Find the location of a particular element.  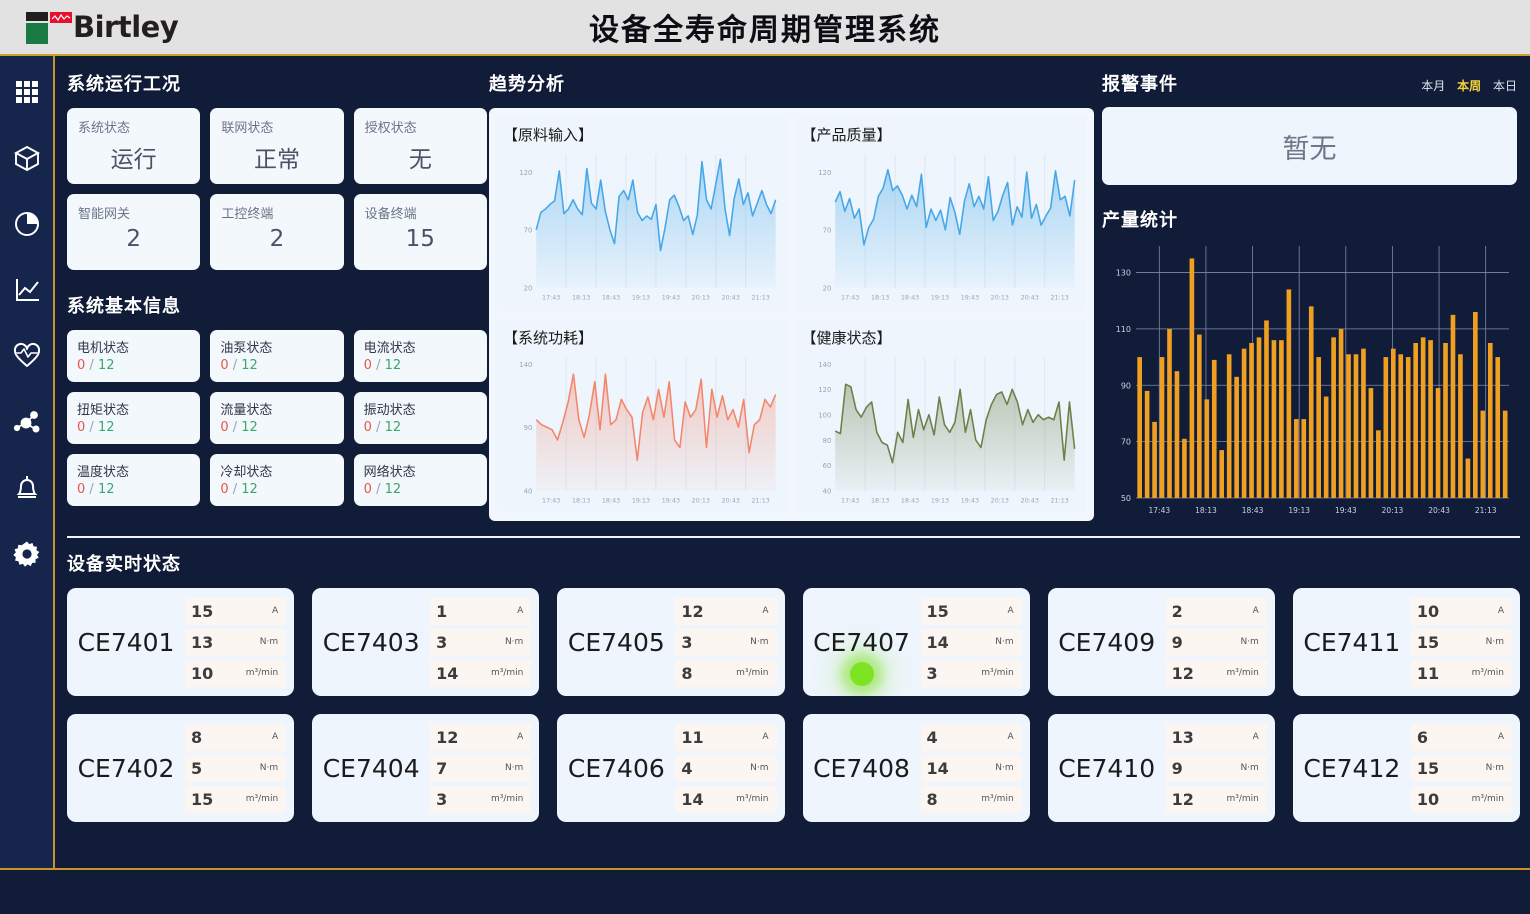

svg-text: 18:13 is located at coordinates (879, 297).